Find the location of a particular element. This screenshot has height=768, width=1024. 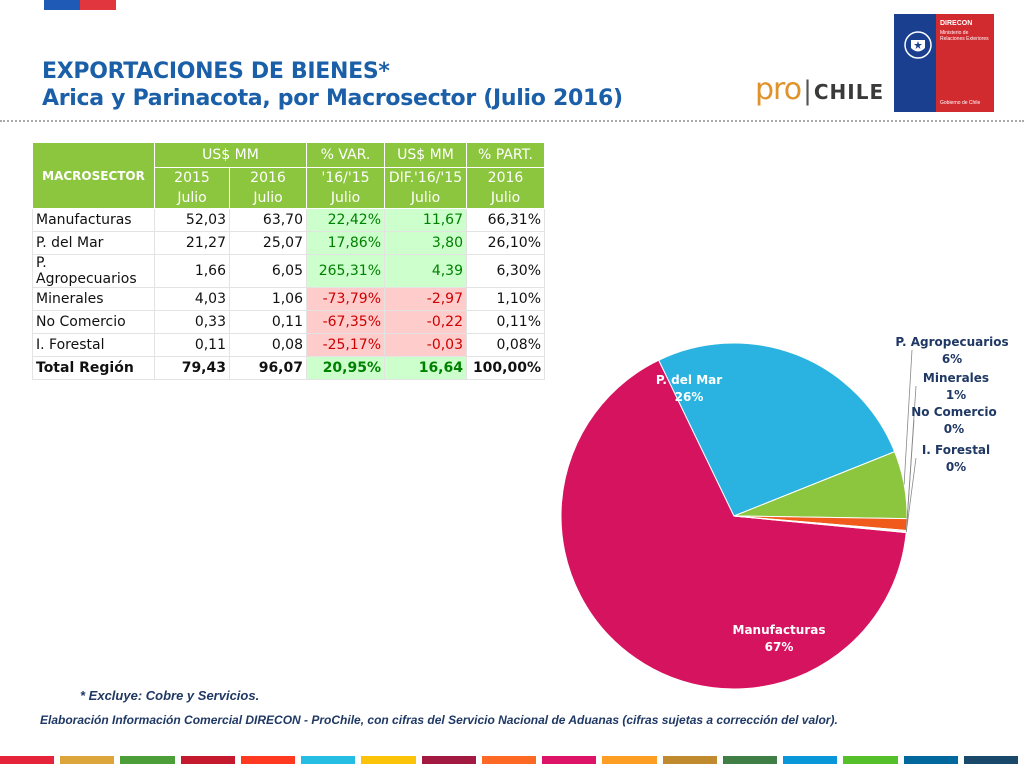

header-2015-month: Julio is located at coordinates (192, 198).